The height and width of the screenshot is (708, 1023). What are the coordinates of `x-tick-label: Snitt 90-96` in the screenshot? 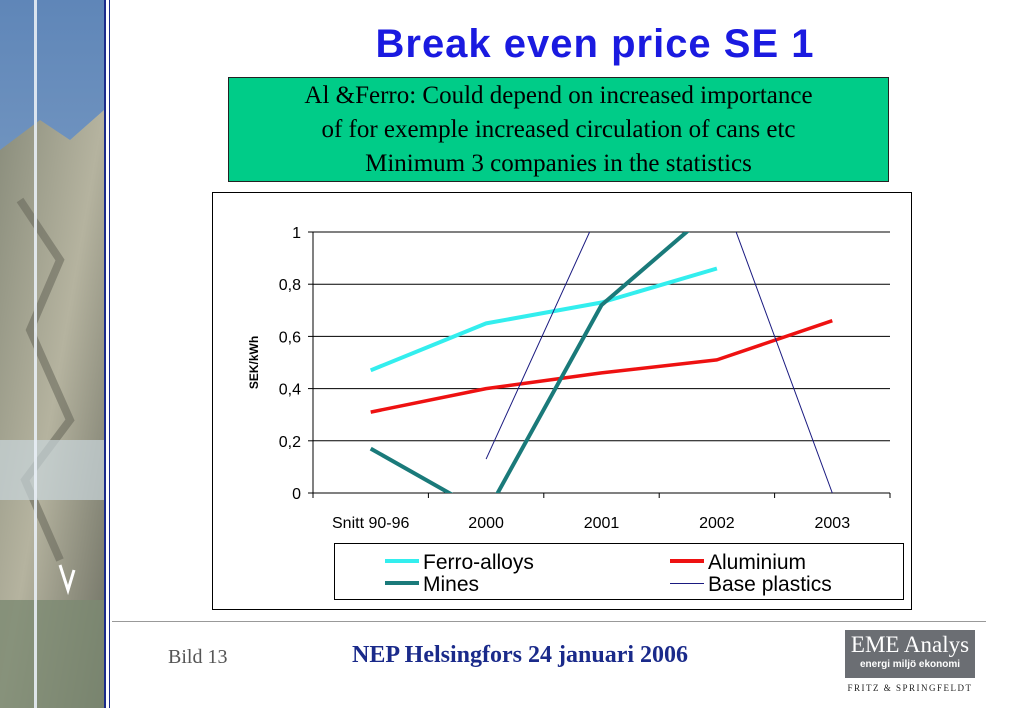 It's located at (370, 523).